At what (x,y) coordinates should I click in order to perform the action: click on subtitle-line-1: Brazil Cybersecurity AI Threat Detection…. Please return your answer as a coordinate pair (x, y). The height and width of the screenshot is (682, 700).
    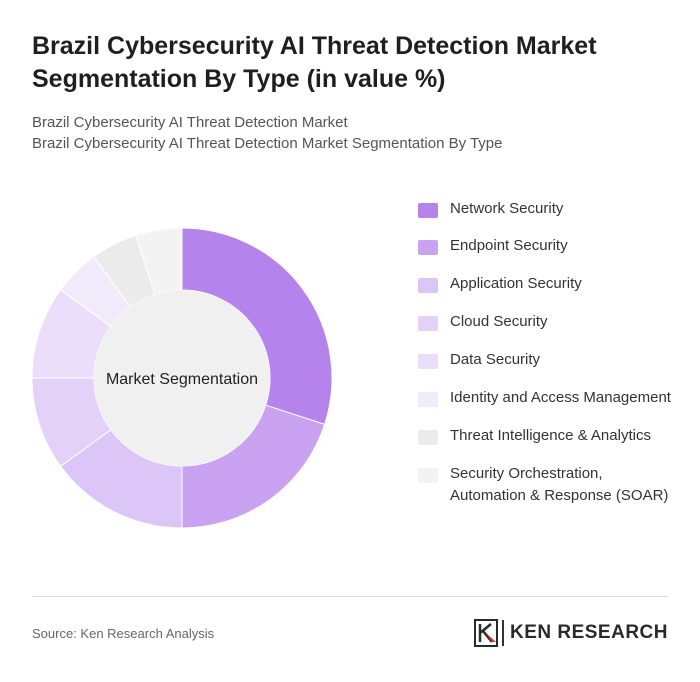
    Looking at the image, I should click on (190, 122).